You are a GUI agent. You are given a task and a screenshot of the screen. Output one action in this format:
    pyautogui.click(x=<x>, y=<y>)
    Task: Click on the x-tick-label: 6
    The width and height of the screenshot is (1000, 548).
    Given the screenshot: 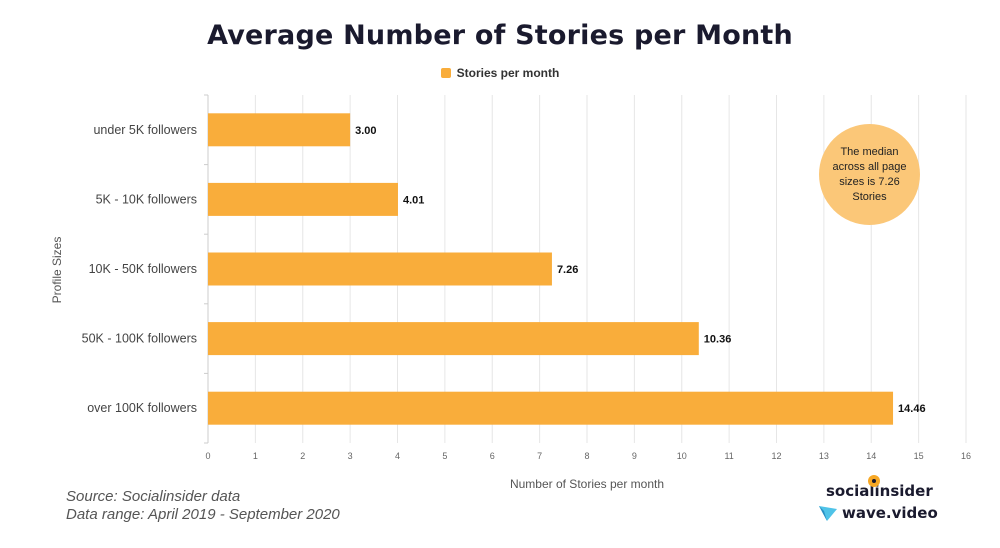 What is the action you would take?
    pyautogui.click(x=492, y=456)
    